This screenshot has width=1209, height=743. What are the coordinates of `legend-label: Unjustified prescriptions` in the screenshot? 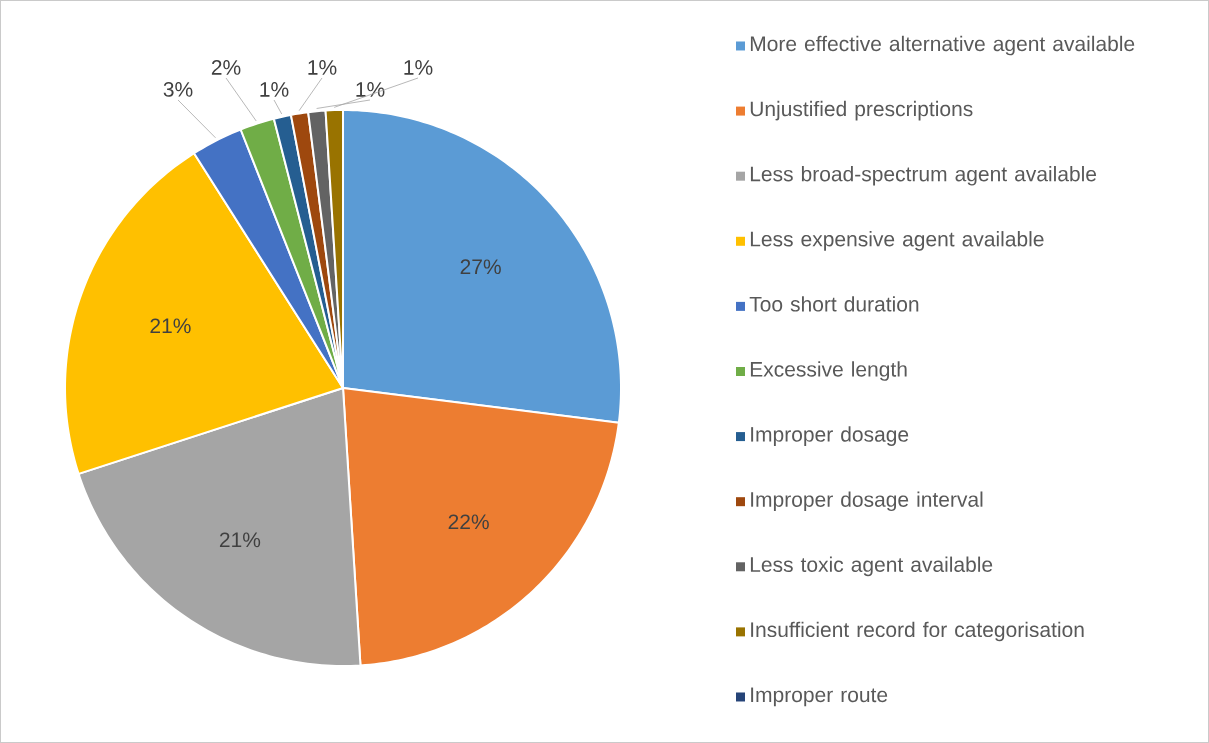 It's located at (861, 110).